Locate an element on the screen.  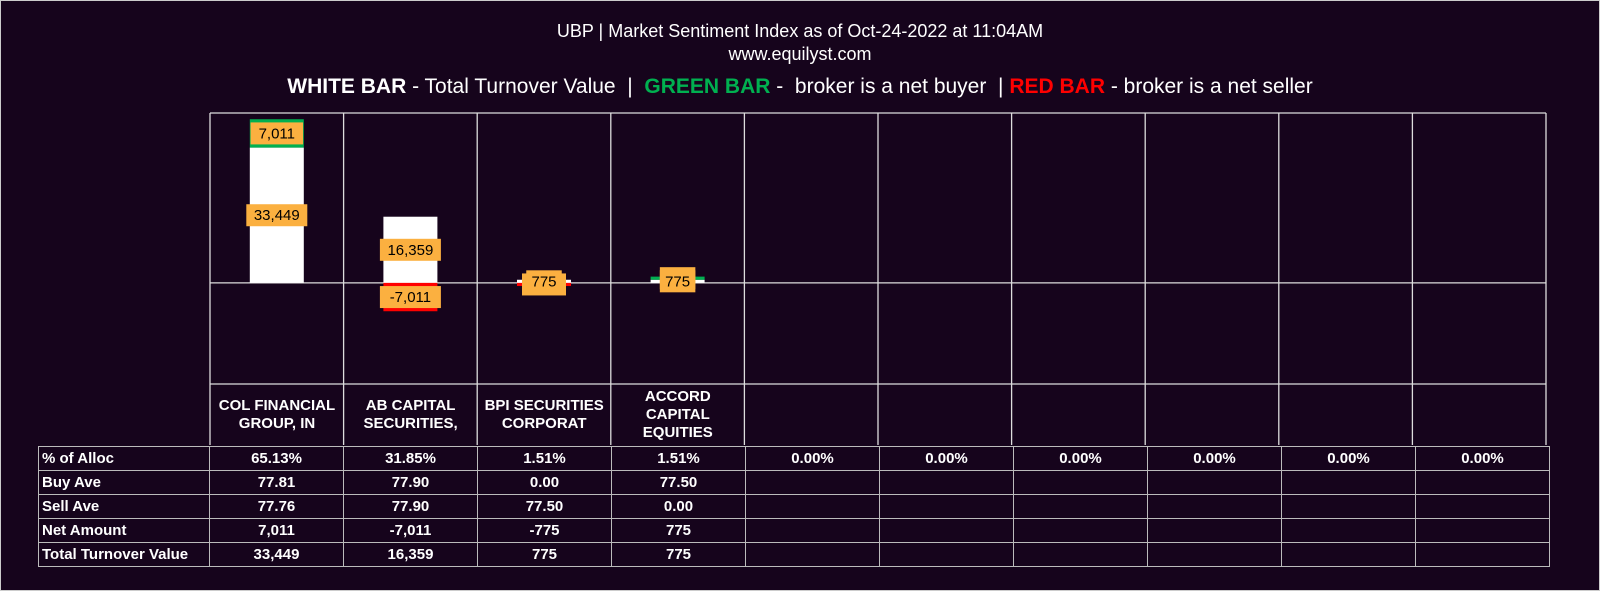
table-row: Buy Ave 77.81 77.90 0.00 77.50 is located at coordinates (794, 482).